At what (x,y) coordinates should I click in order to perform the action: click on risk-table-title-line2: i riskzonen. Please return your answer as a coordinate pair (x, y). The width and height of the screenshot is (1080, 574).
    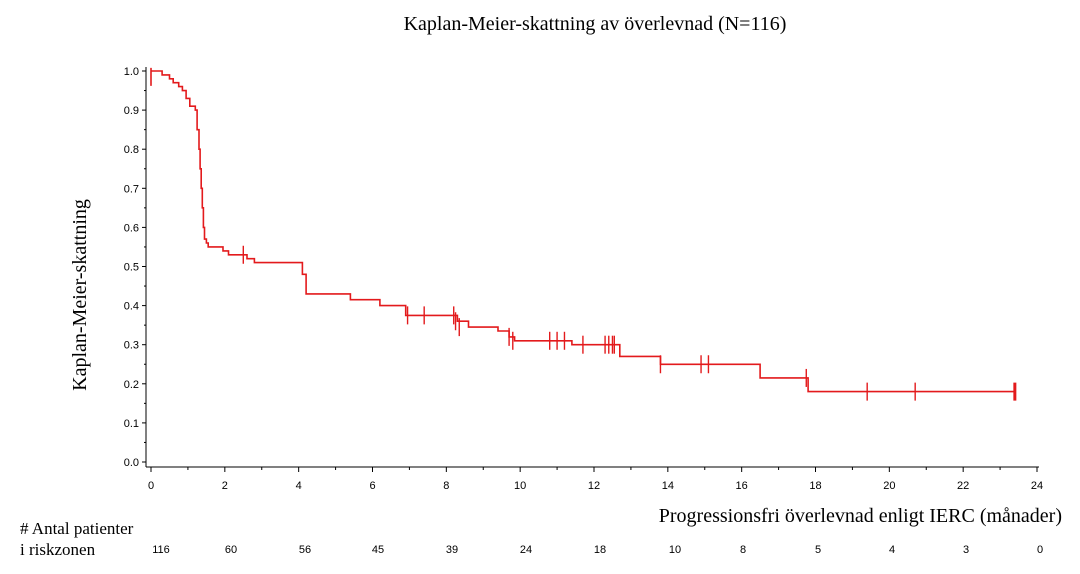
    Looking at the image, I should click on (58, 549).